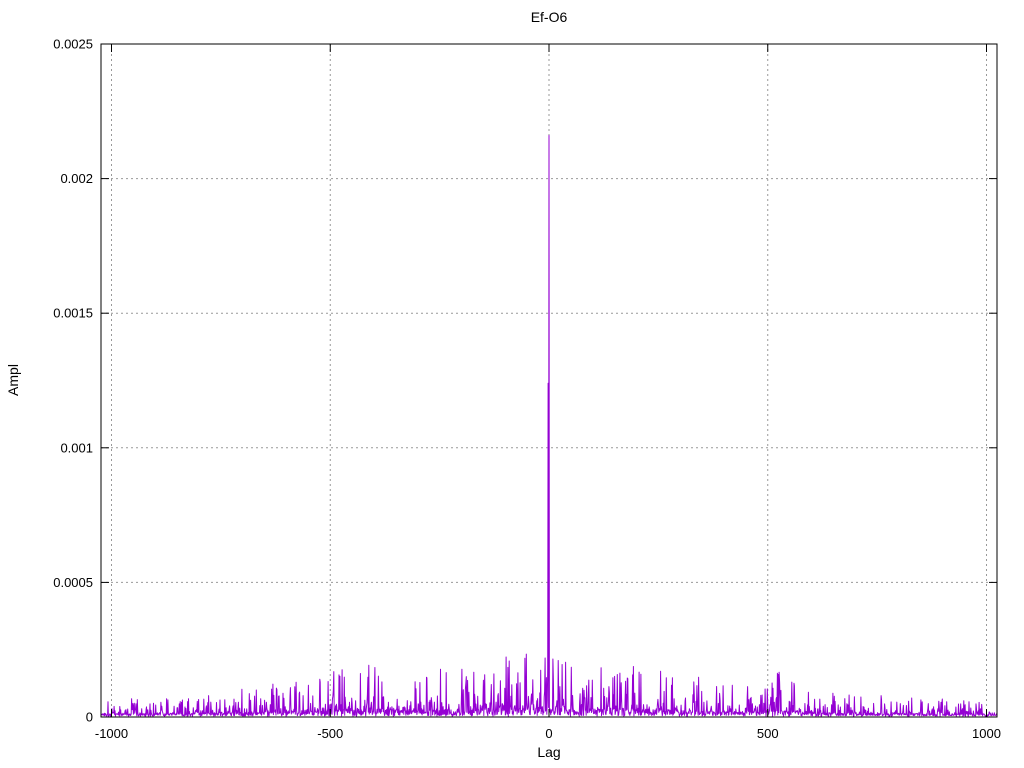  What do you see at coordinates (330, 733) in the screenshot?
I see `x-tick-label: -500` at bounding box center [330, 733].